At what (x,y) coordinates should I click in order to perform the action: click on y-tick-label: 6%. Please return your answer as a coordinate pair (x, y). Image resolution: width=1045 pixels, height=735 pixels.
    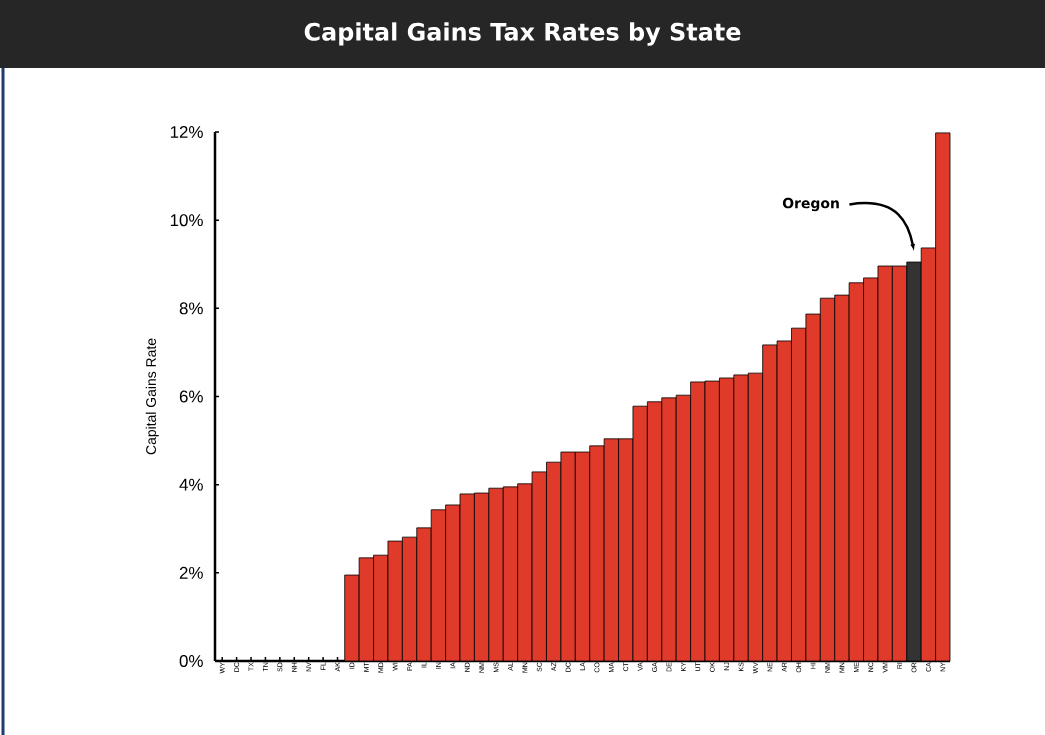
    Looking at the image, I should click on (191, 396).